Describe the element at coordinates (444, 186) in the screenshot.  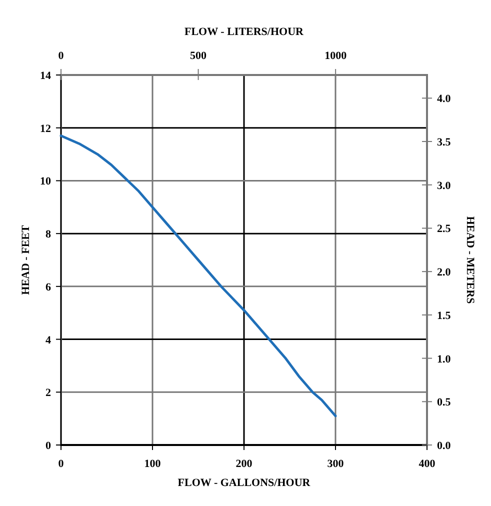
I see `y2-tick-label: 3.0` at that location.